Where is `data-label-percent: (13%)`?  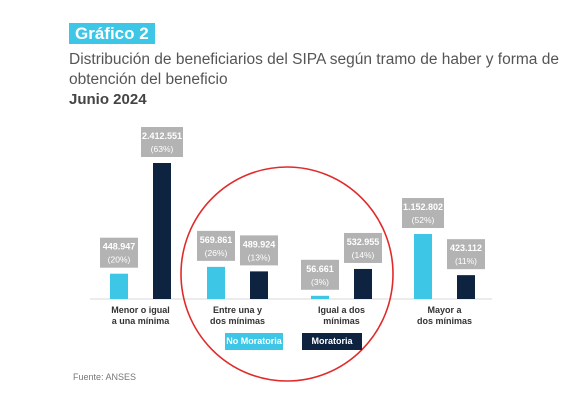
data-label-percent: (13%) is located at coordinates (259, 257).